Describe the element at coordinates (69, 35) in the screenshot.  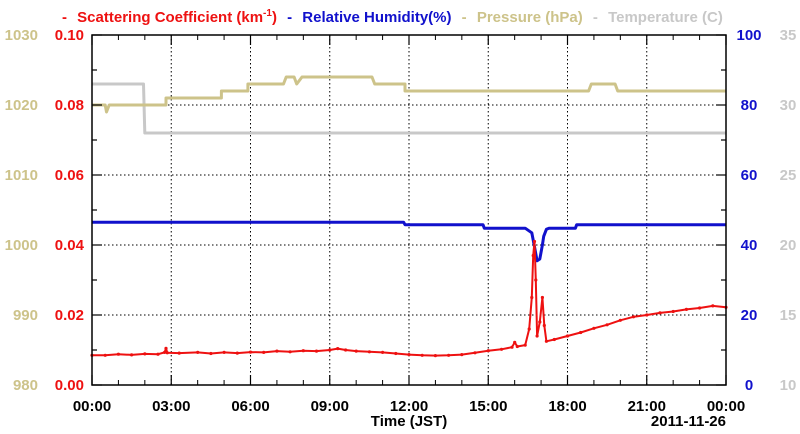
I see `scattering-tick-label: 0.10` at that location.